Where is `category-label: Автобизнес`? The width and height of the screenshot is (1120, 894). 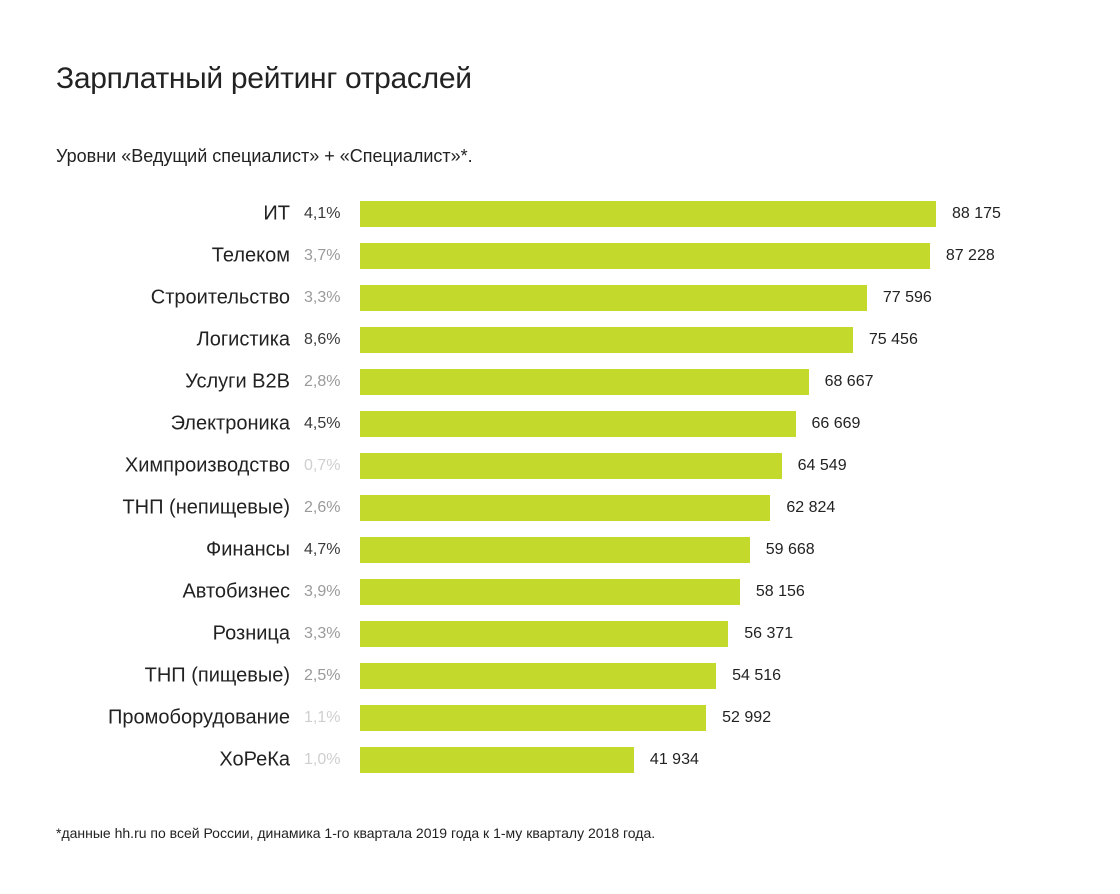
category-label: Автобизнес is located at coordinates (236, 591).